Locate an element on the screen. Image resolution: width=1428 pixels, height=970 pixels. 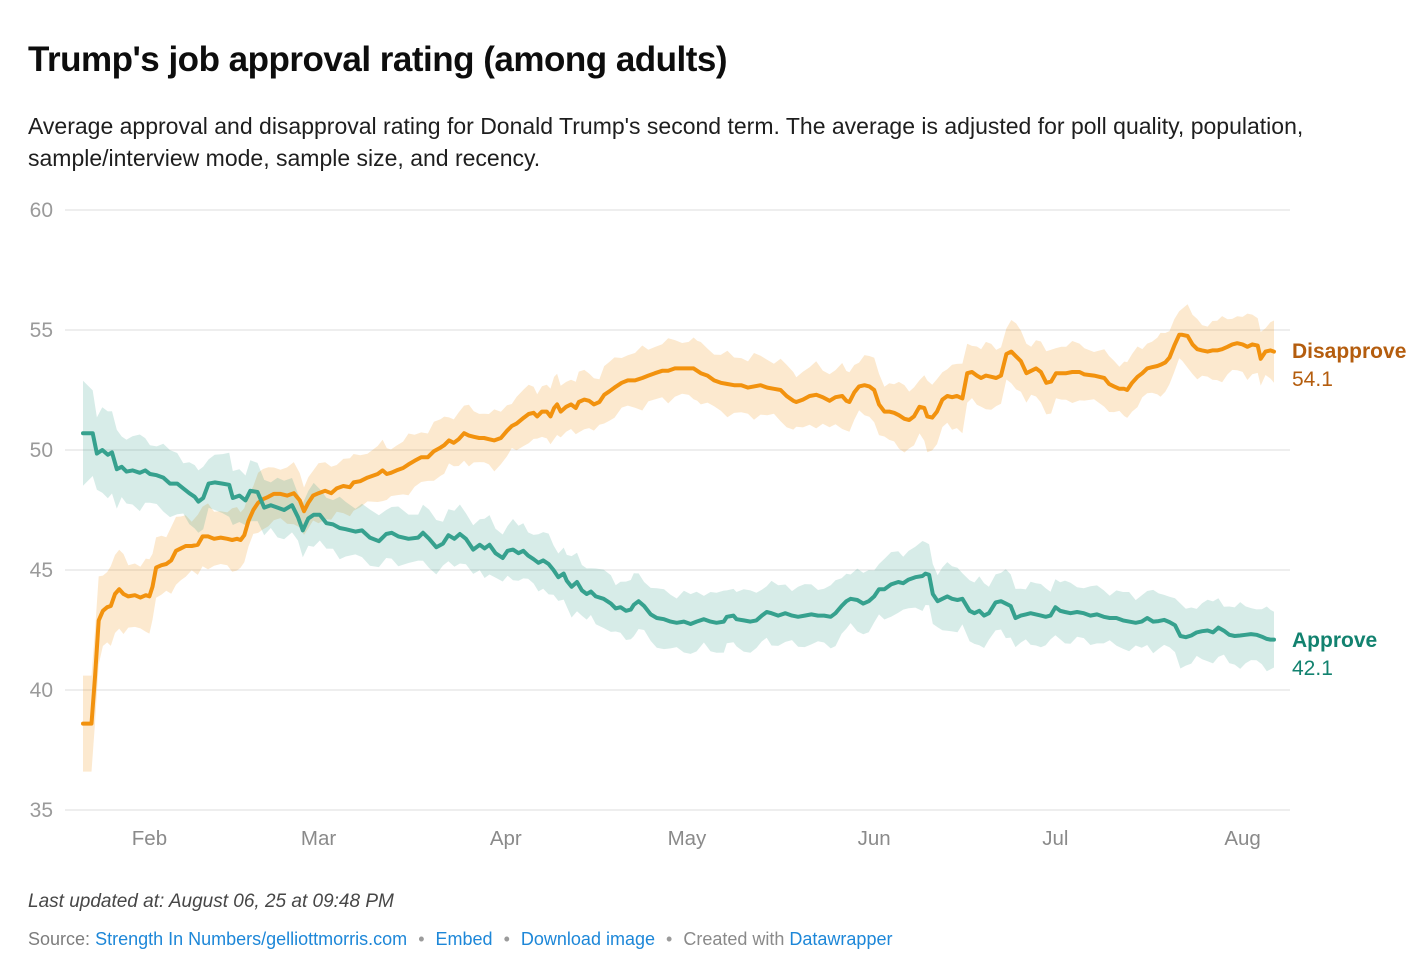
x-axis-label: Jun is located at coordinates (874, 838).